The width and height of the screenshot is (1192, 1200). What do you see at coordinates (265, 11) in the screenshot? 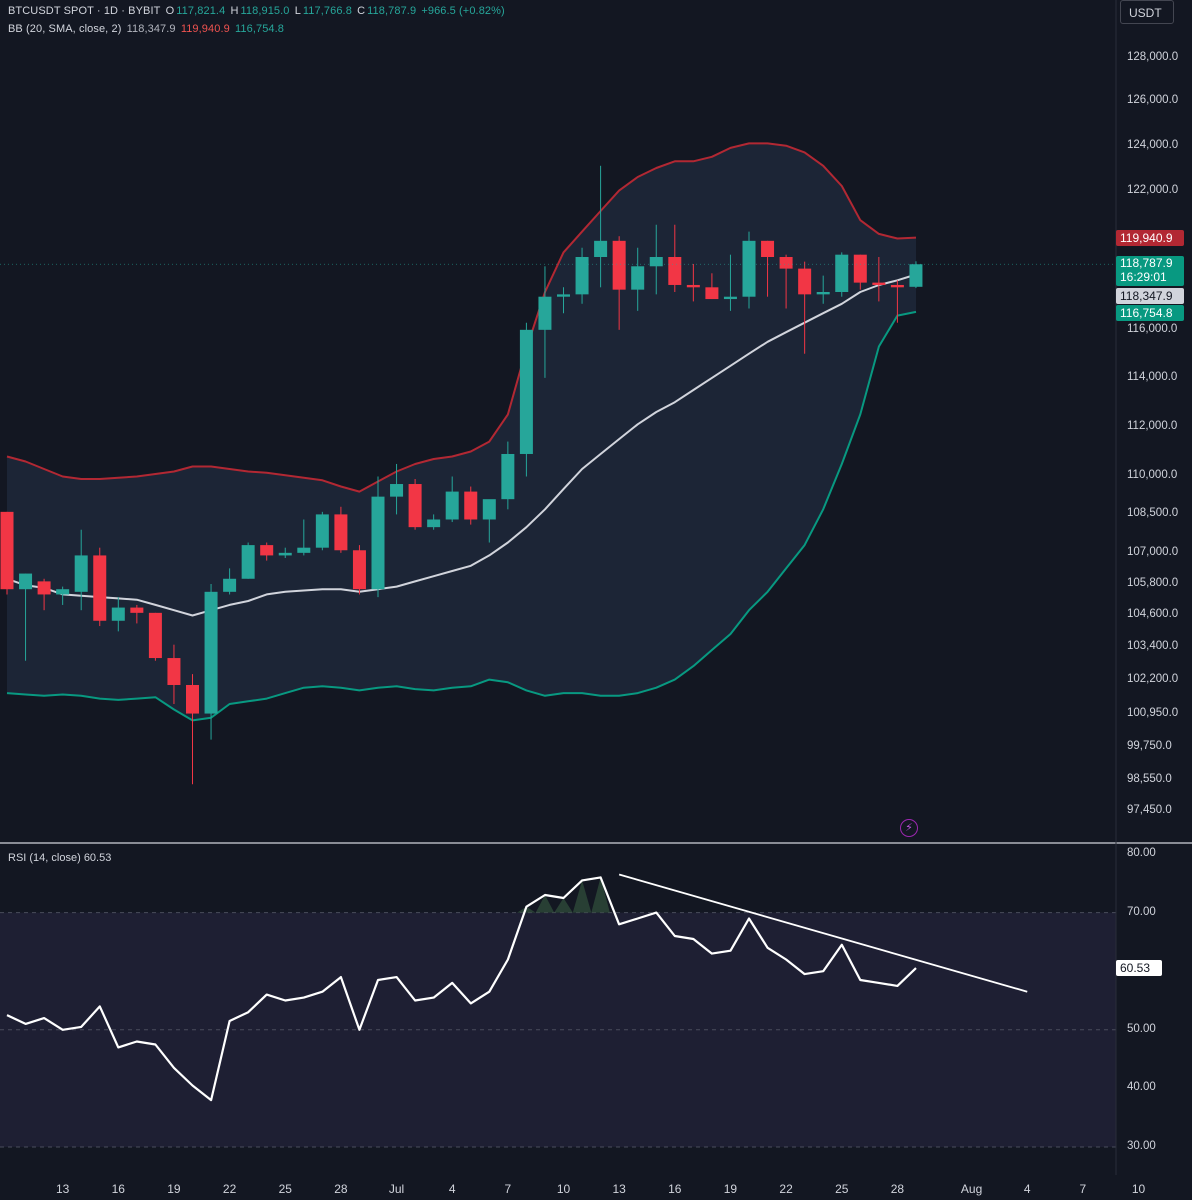
I see `high-value: 118,915.0` at bounding box center [265, 11].